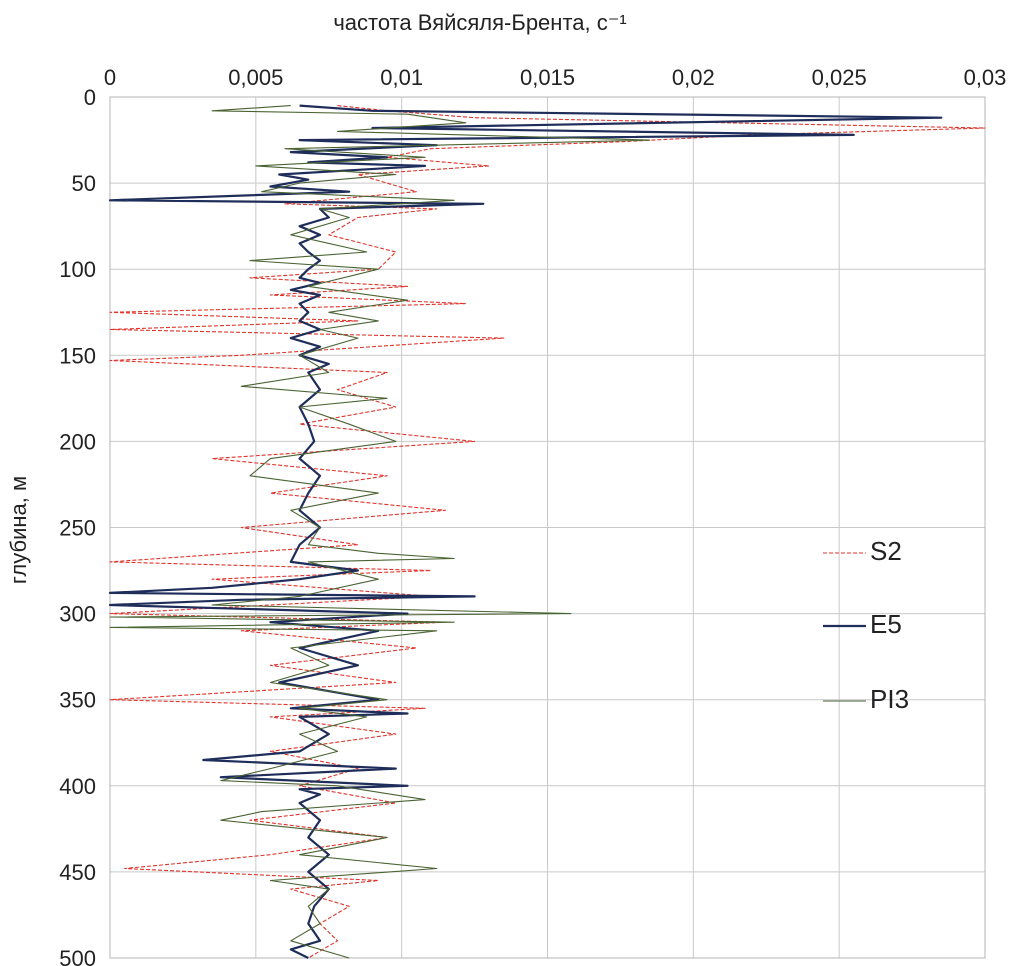 The image size is (1010, 966). What do you see at coordinates (886, 551) in the screenshot?
I see `legend-label-s2: S2` at bounding box center [886, 551].